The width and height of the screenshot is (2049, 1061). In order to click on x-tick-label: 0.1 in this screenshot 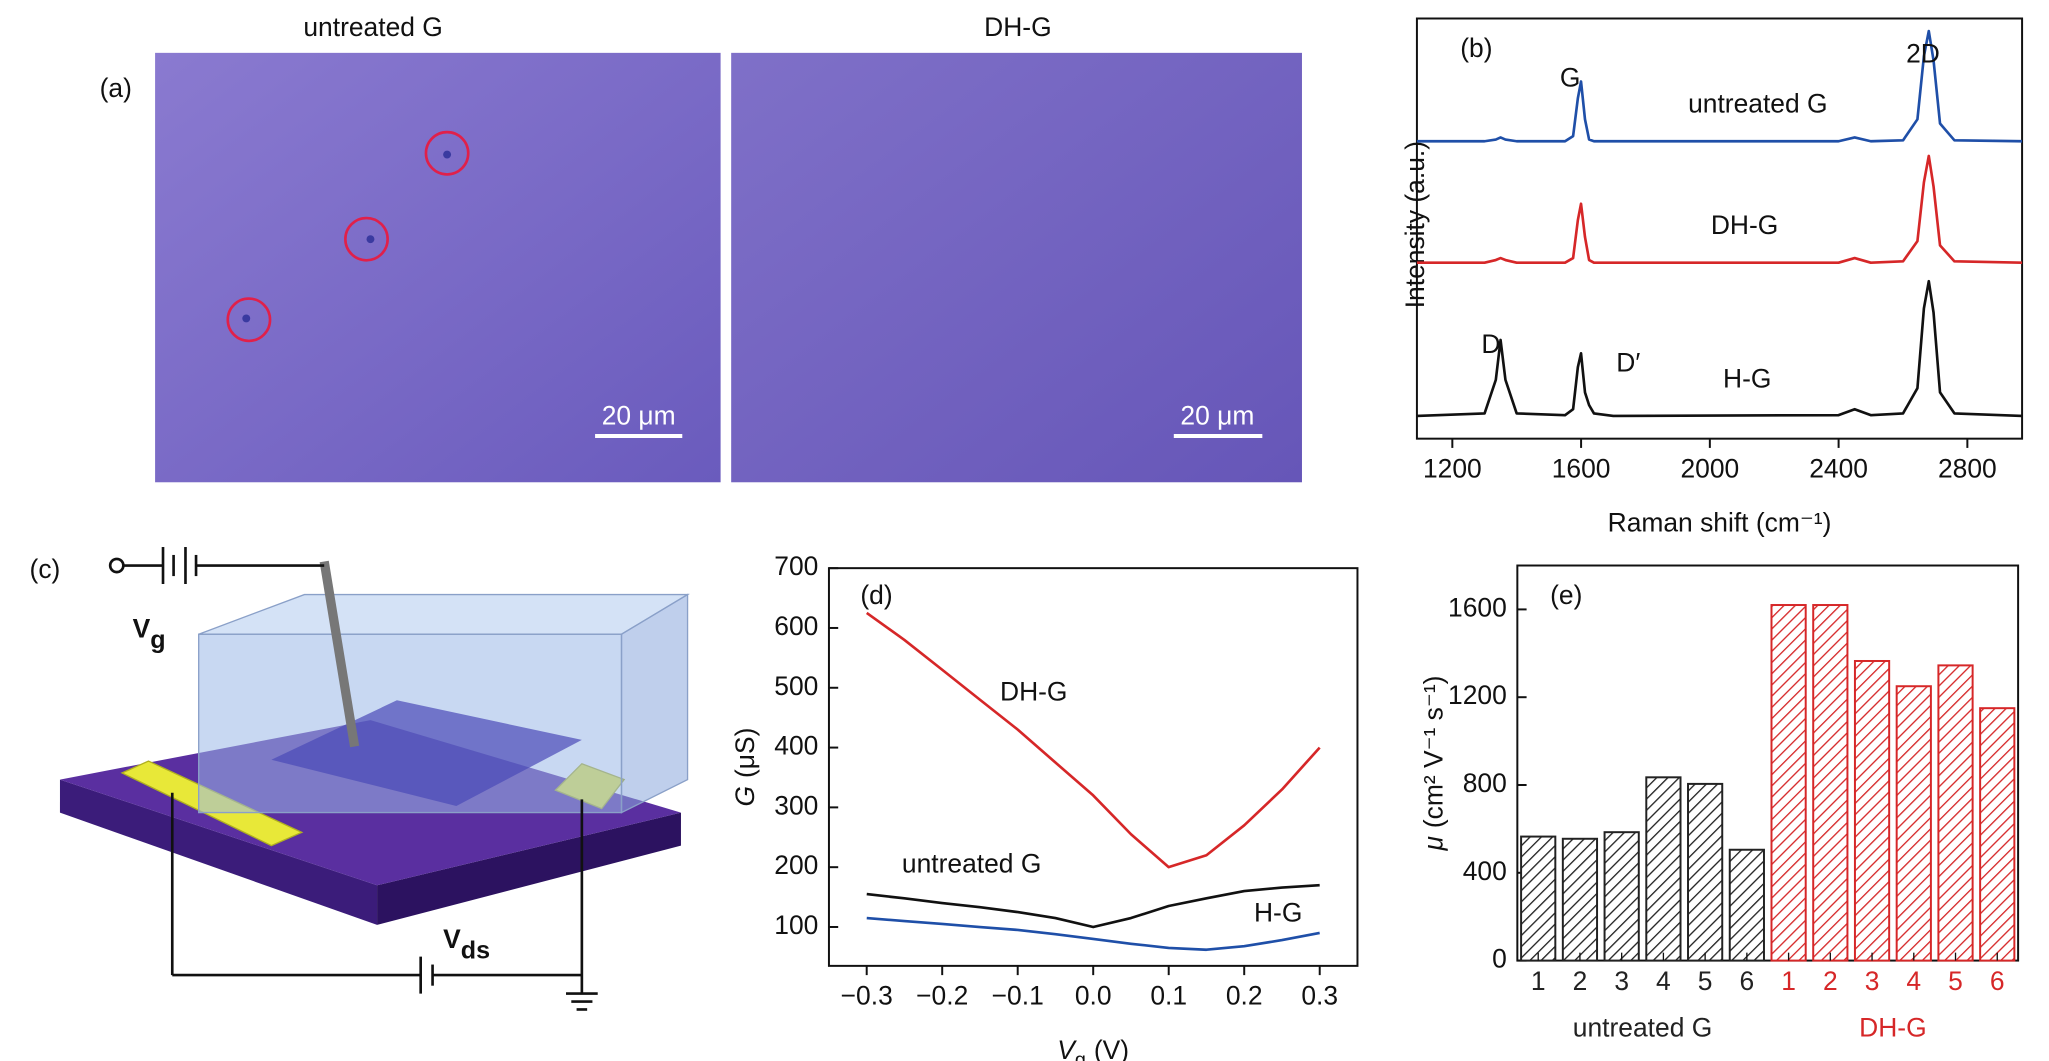, I will do `click(1168, 996)`.